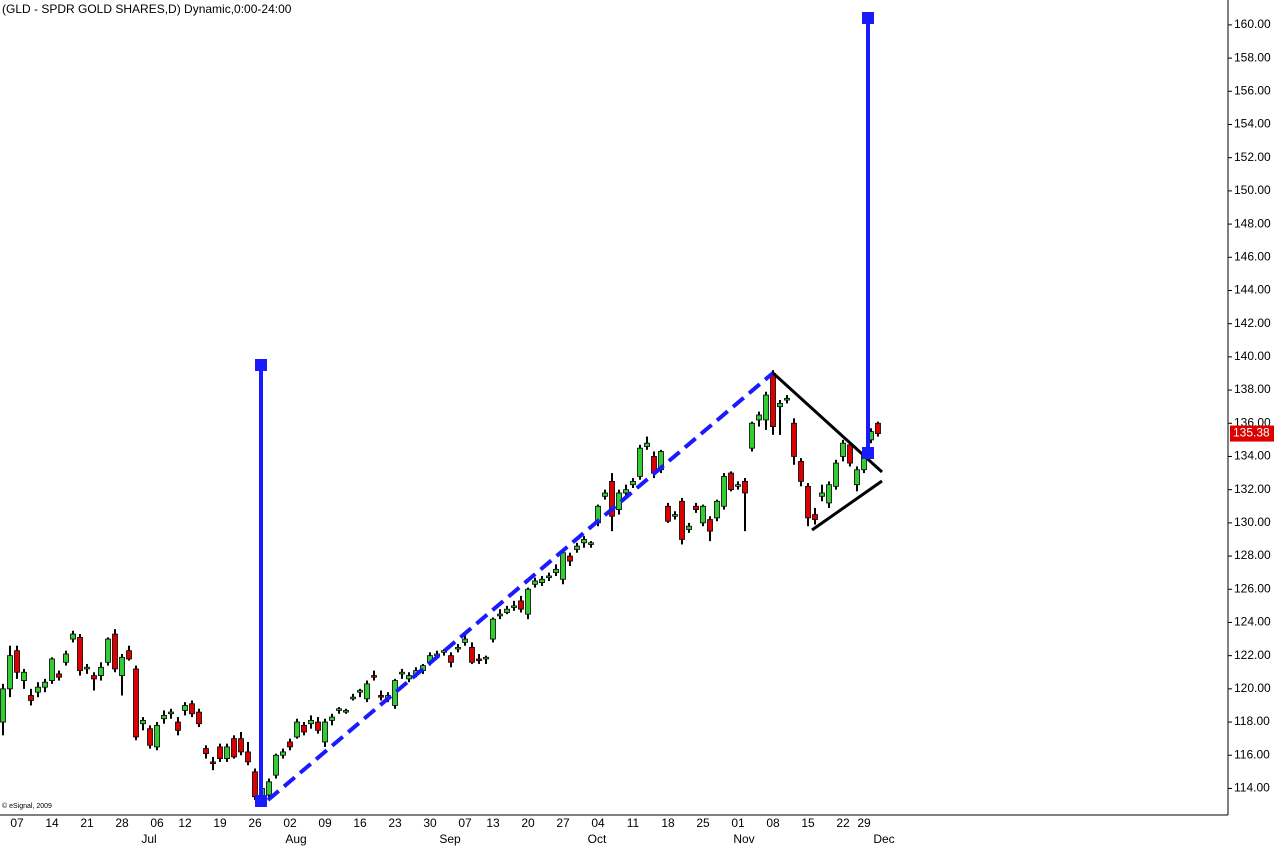  What do you see at coordinates (325, 823) in the screenshot?
I see `x-tick-label: 09` at bounding box center [325, 823].